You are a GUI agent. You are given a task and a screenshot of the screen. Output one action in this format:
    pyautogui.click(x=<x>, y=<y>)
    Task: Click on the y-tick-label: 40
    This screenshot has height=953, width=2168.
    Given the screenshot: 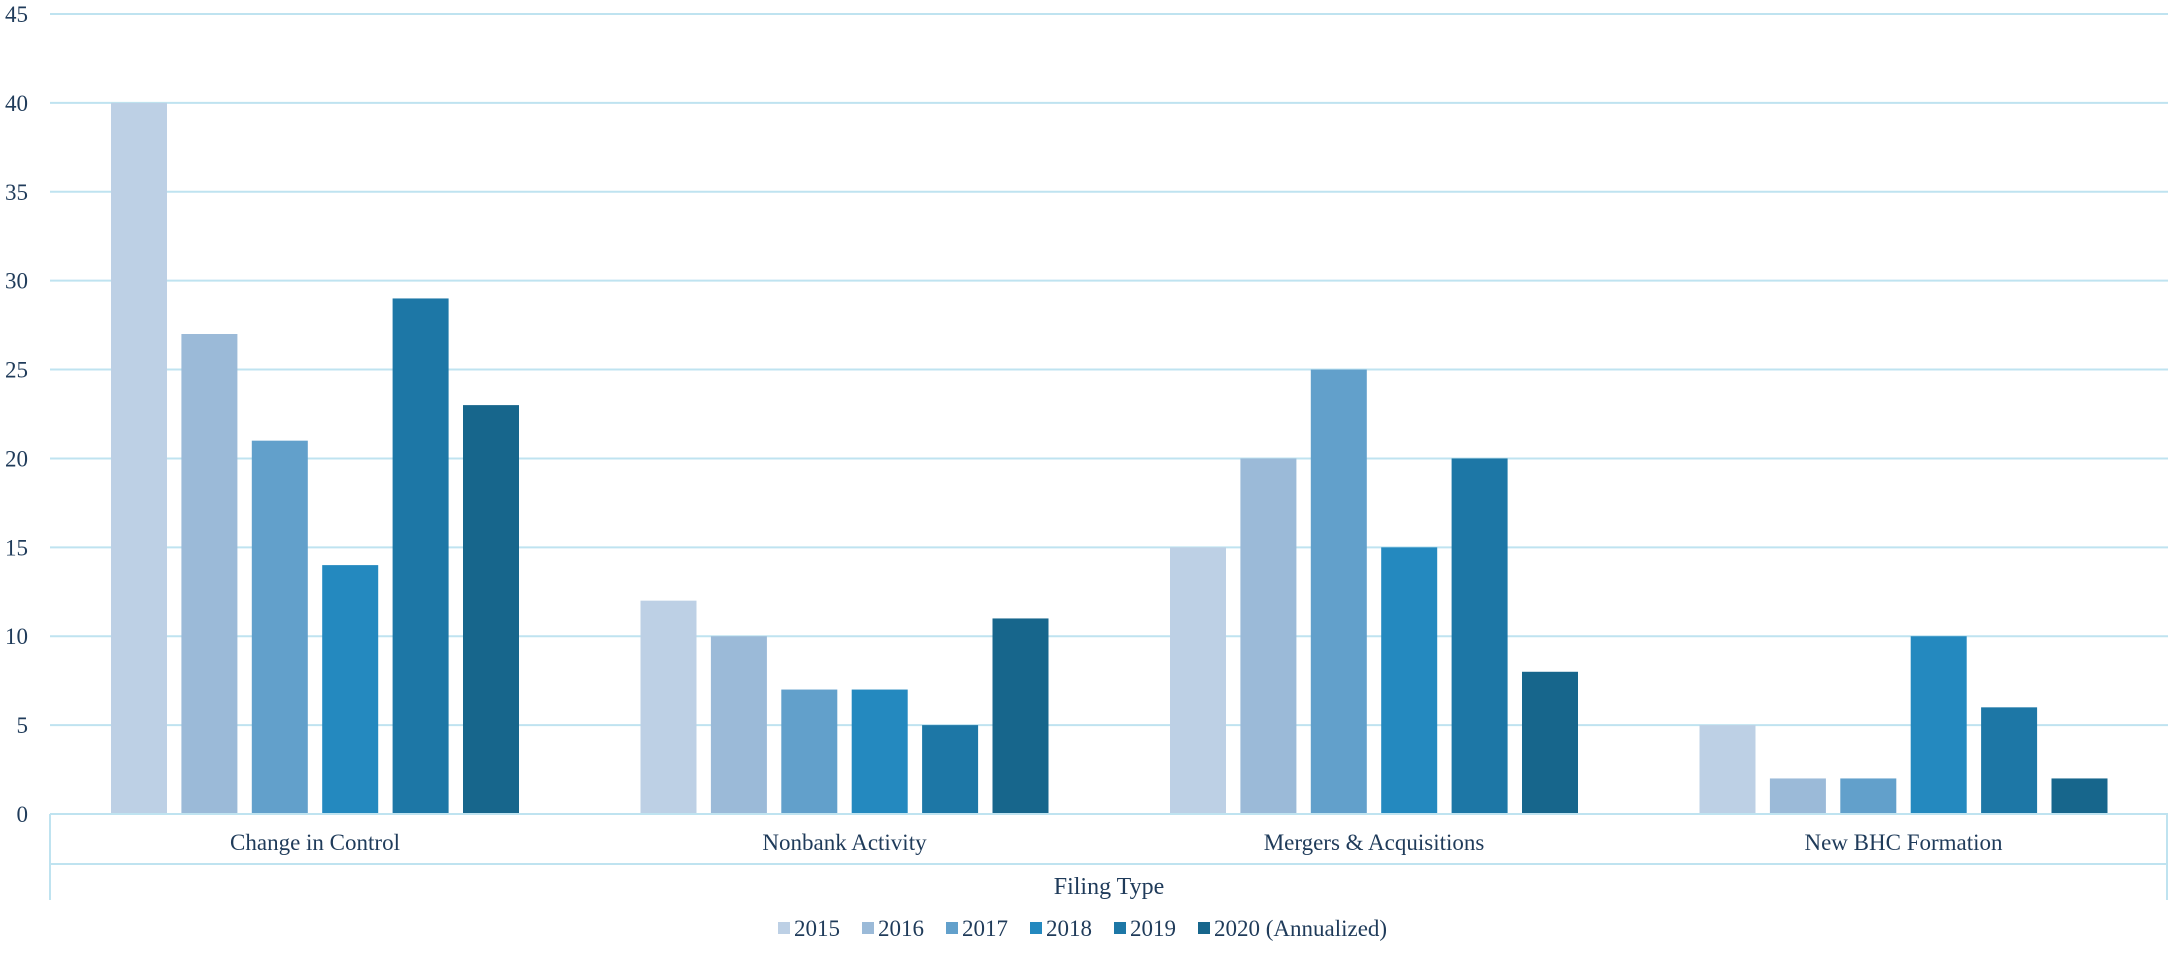 What is the action you would take?
    pyautogui.click(x=16, y=103)
    